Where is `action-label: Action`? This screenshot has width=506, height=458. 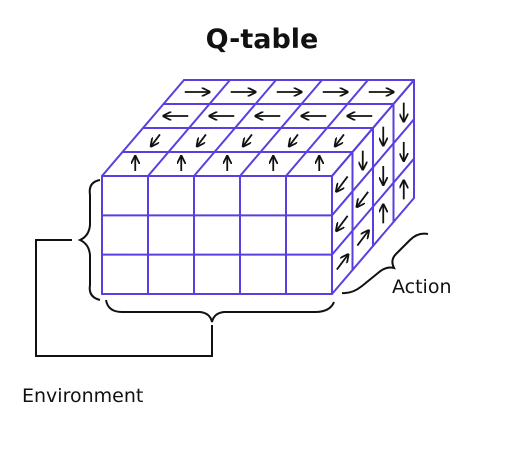 action-label: Action is located at coordinates (422, 287).